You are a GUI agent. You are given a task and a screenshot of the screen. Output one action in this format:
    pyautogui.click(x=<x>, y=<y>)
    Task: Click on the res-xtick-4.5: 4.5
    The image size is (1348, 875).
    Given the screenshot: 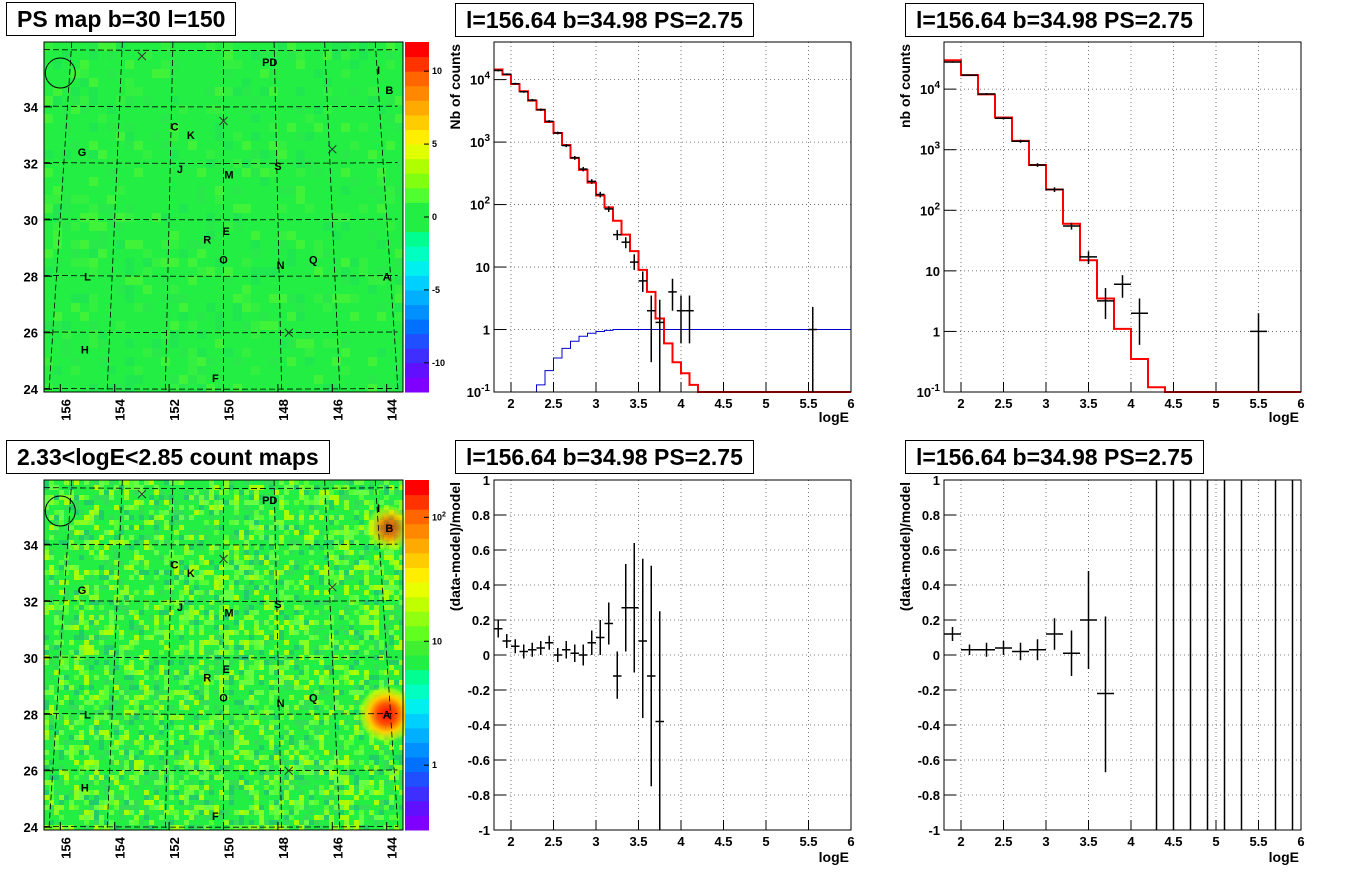 What is the action you would take?
    pyautogui.click(x=1173, y=841)
    